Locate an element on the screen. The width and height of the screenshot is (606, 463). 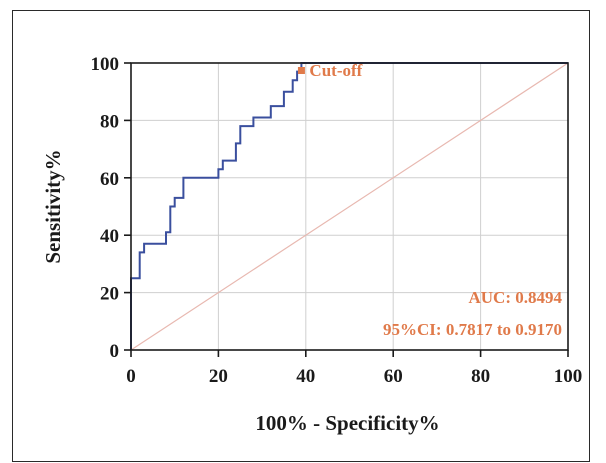
x-tick-label: 100 is located at coordinates (568, 376).